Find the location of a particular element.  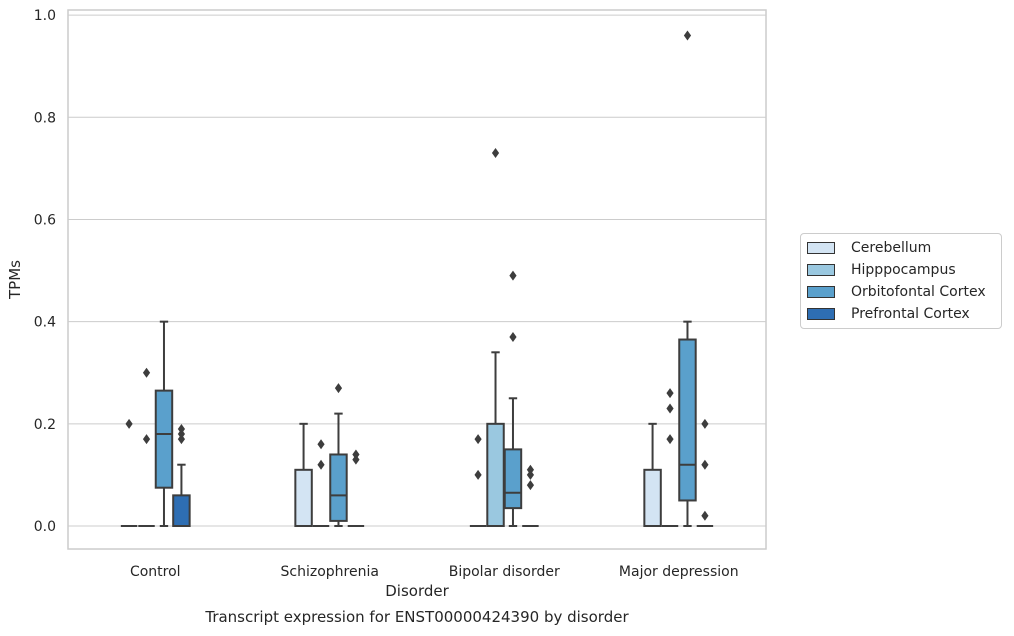

legend-item-orbitofrontal: Orbitofontal Cortex is located at coordinates (896, 292).